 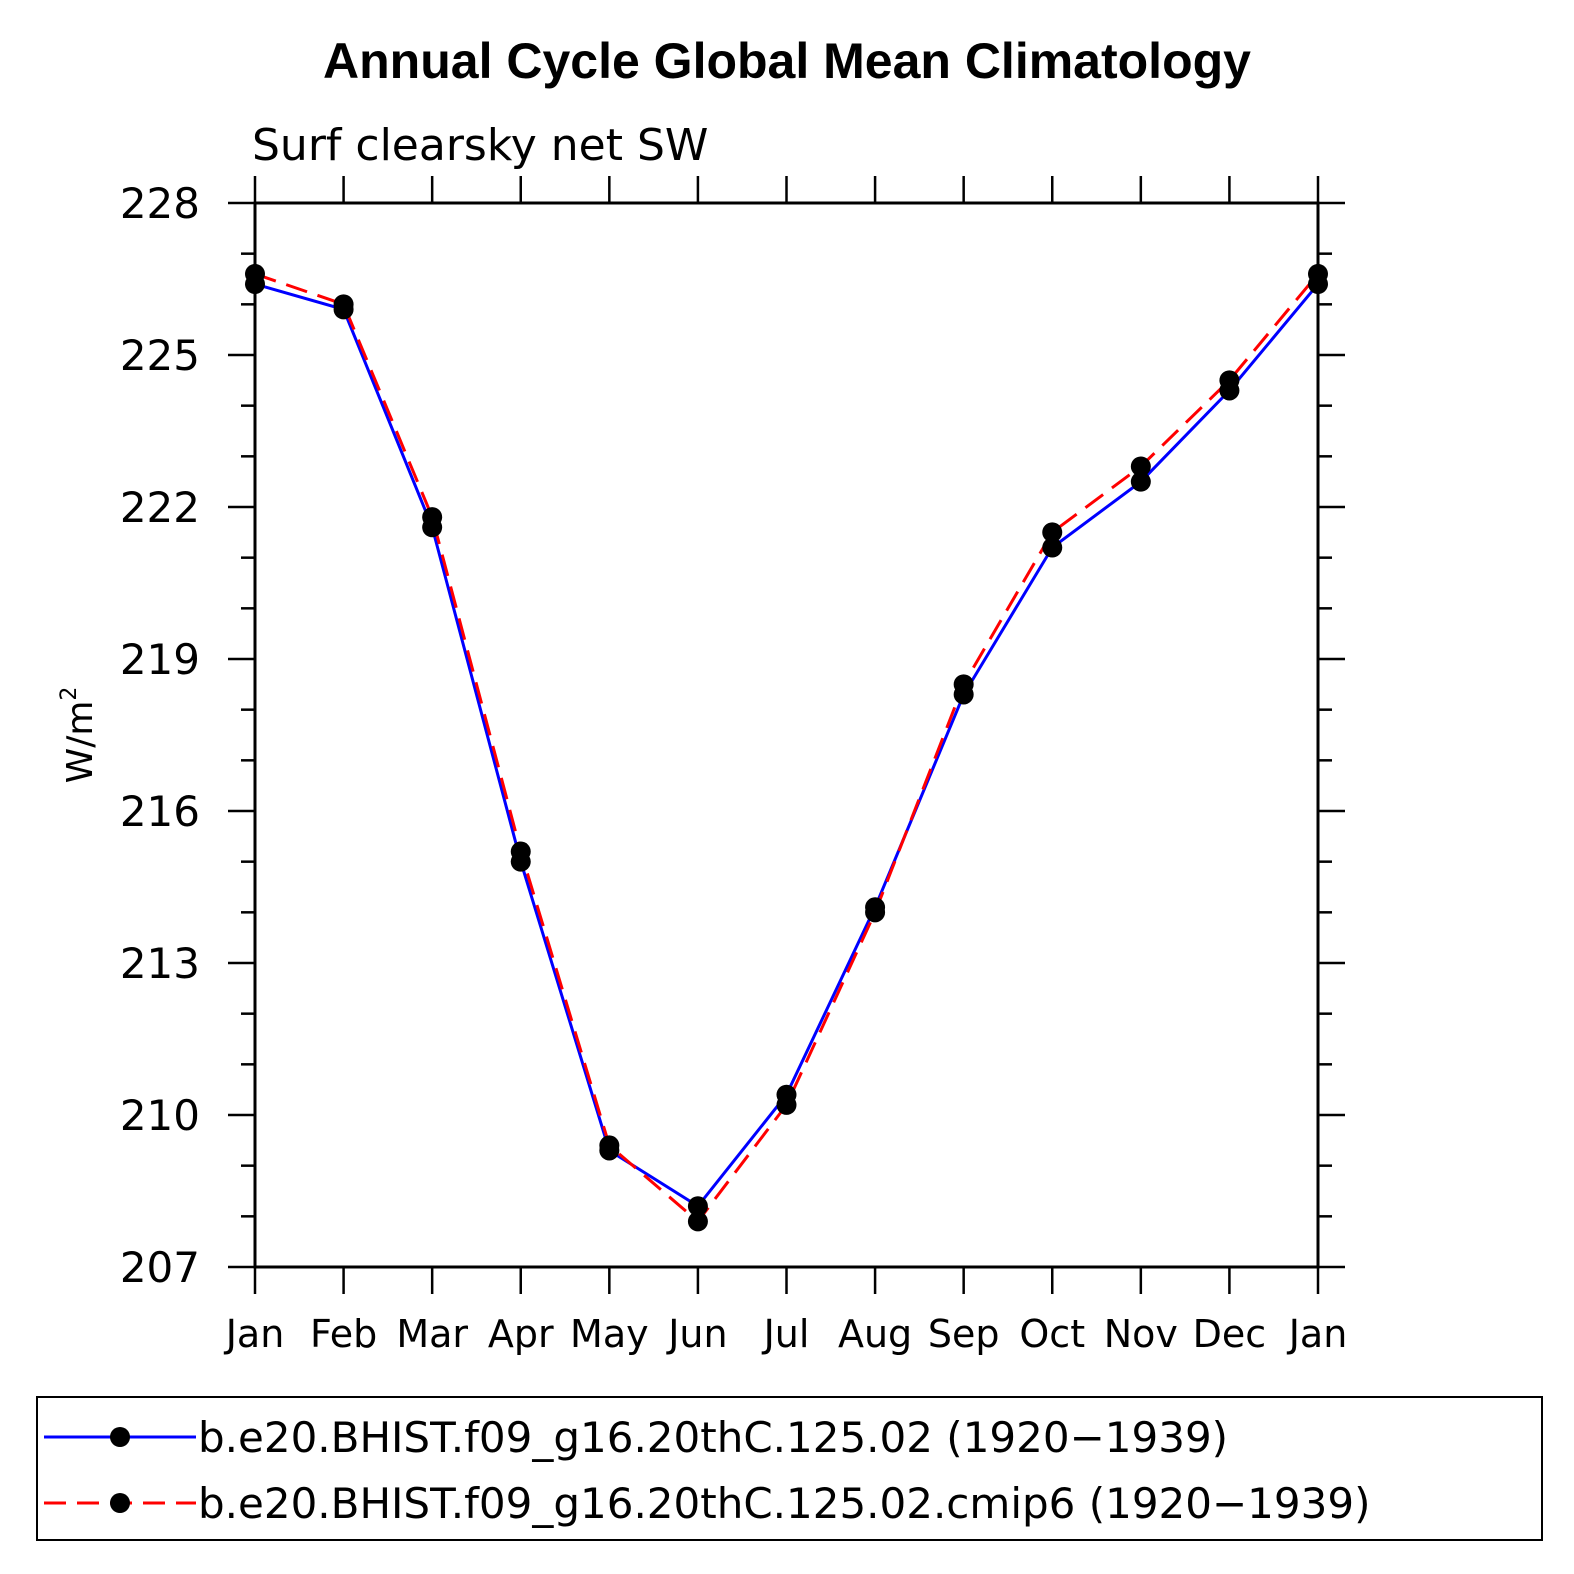 I want to click on x-tick-label: Oct, so click(x=1052, y=1334).